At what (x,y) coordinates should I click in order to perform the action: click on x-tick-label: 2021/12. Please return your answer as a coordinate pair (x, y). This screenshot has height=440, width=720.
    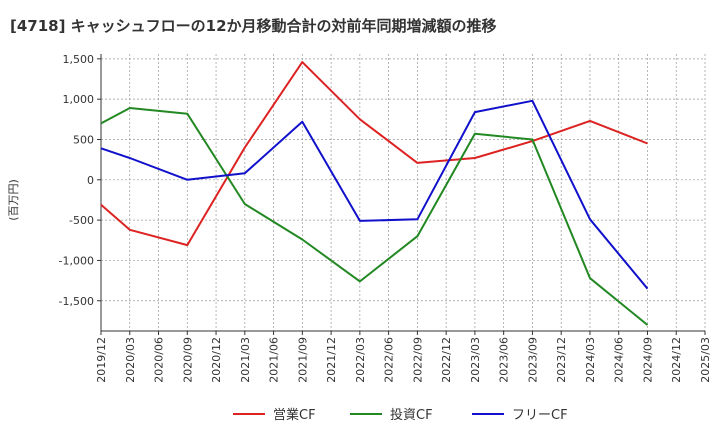
    Looking at the image, I should click on (331, 360).